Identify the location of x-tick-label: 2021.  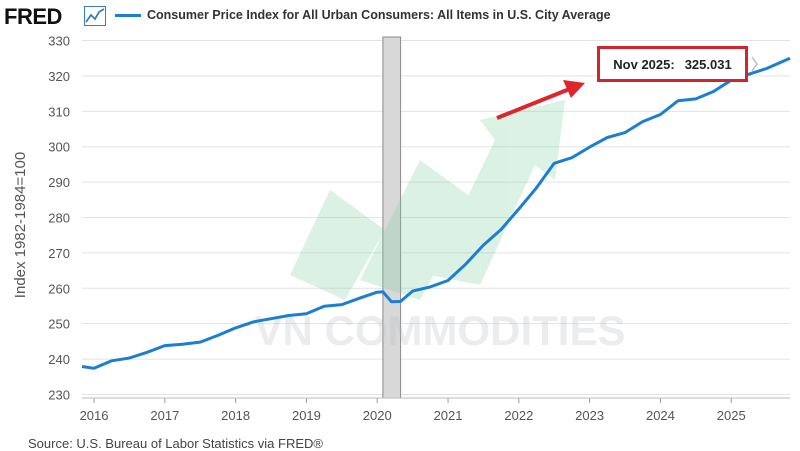
(448, 415).